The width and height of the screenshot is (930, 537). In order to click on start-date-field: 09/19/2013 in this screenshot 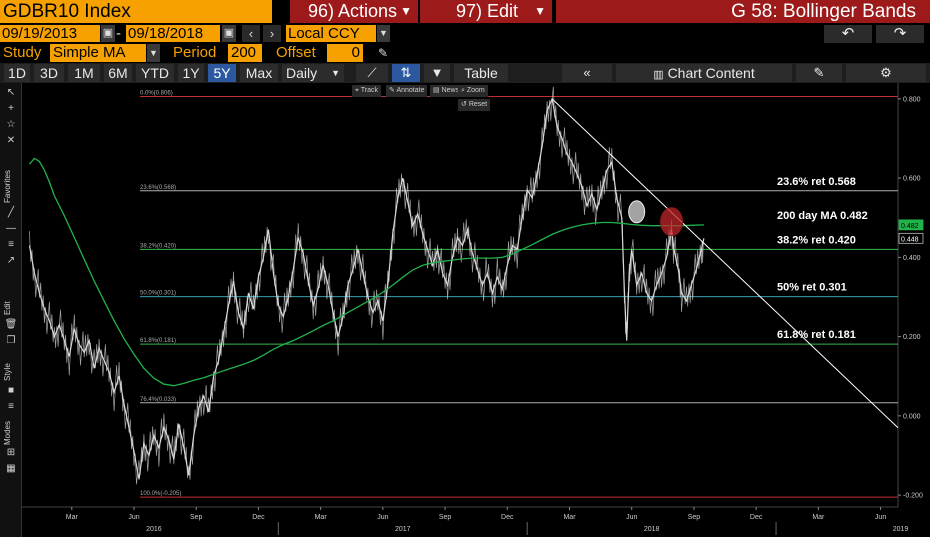, I will do `click(50, 33)`.